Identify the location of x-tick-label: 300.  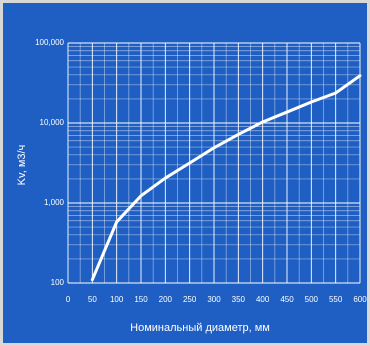
(214, 299).